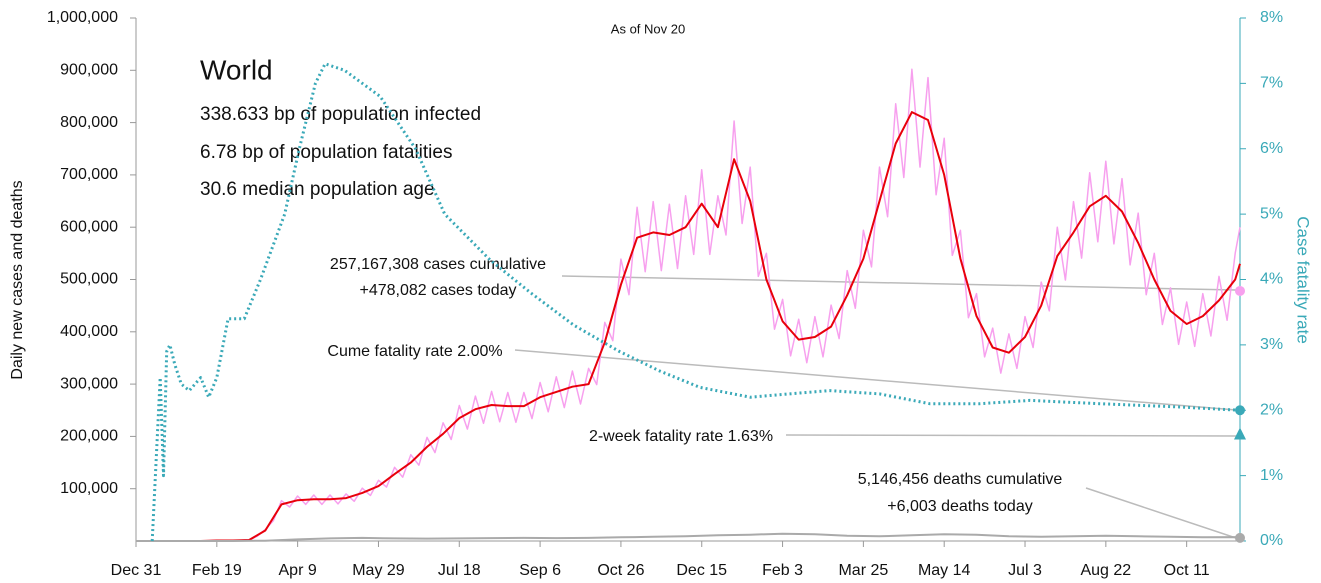 Image resolution: width=1321 pixels, height=583 pixels. Describe the element at coordinates (438, 264) in the screenshot. I see `annotation: 257,167,308 cases cumulative` at that location.